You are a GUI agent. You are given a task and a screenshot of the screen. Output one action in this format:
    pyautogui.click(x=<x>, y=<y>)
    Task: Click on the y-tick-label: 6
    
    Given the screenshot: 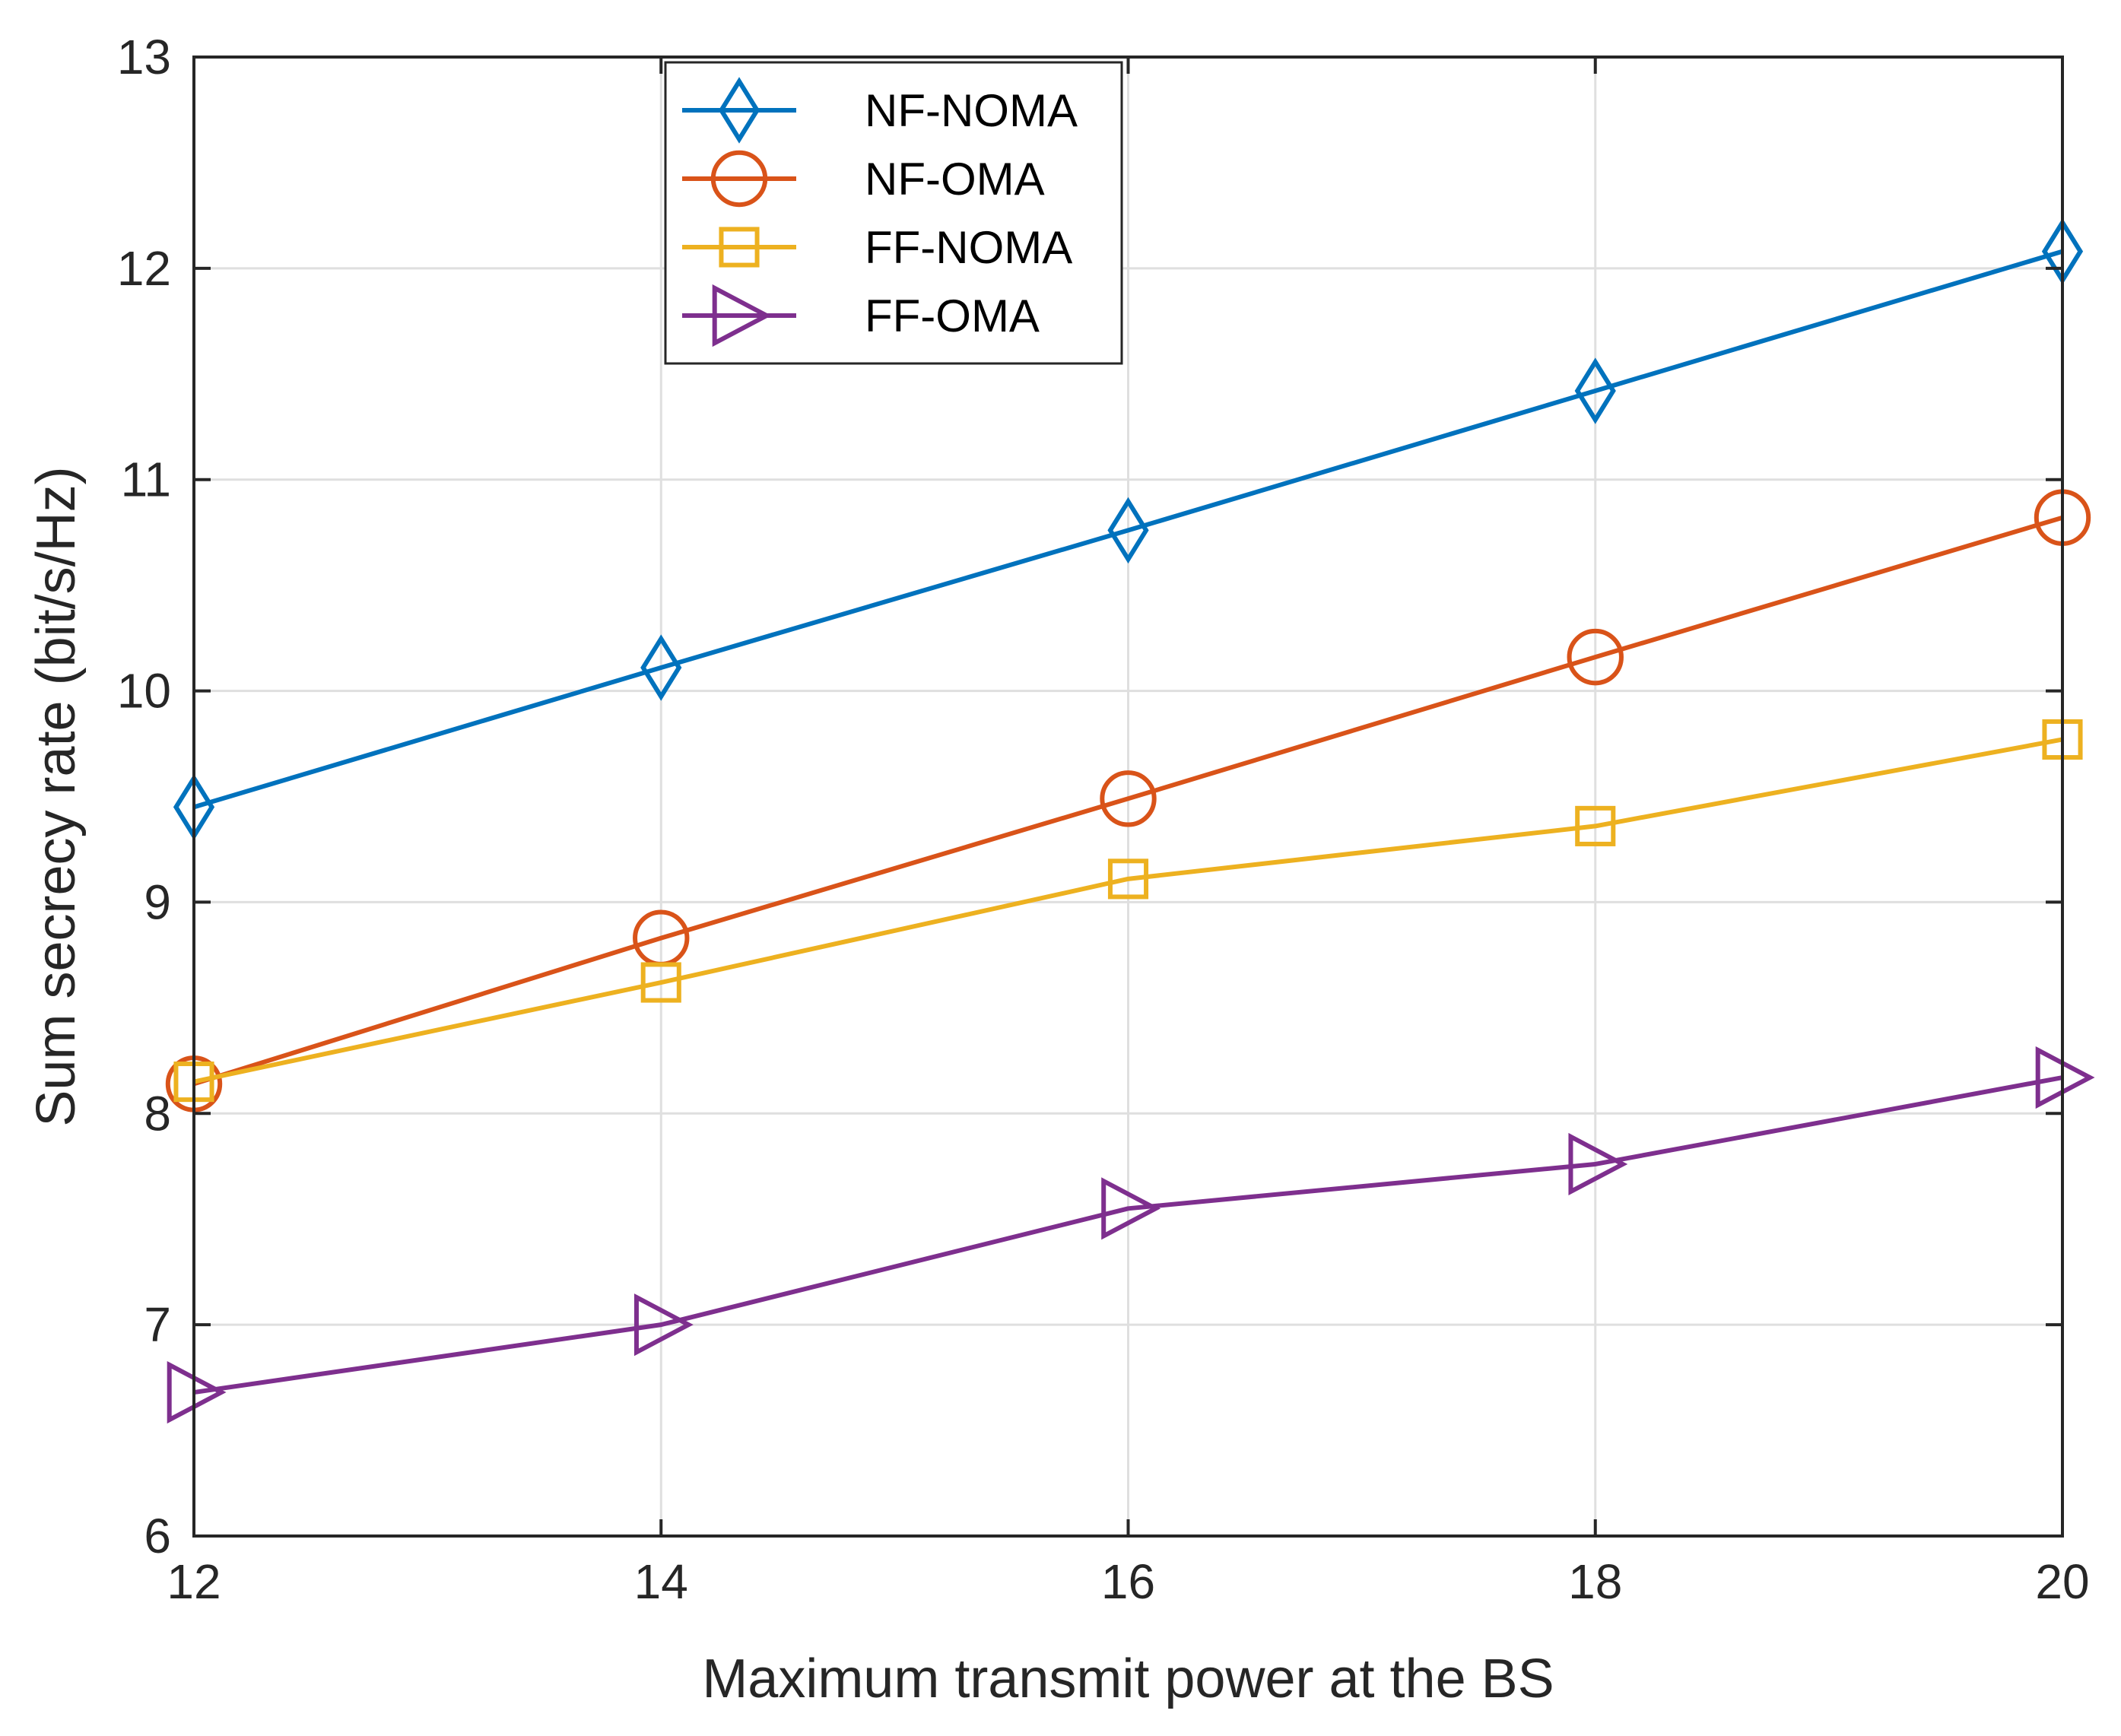 What is the action you would take?
    pyautogui.click(x=157, y=1536)
    